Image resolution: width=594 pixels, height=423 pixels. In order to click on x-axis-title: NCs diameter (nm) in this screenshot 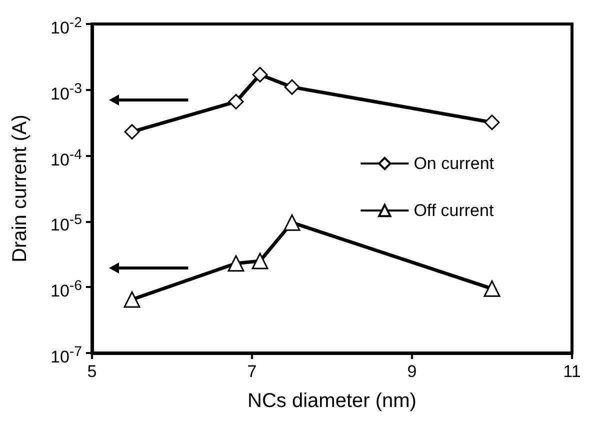, I will do `click(332, 401)`.